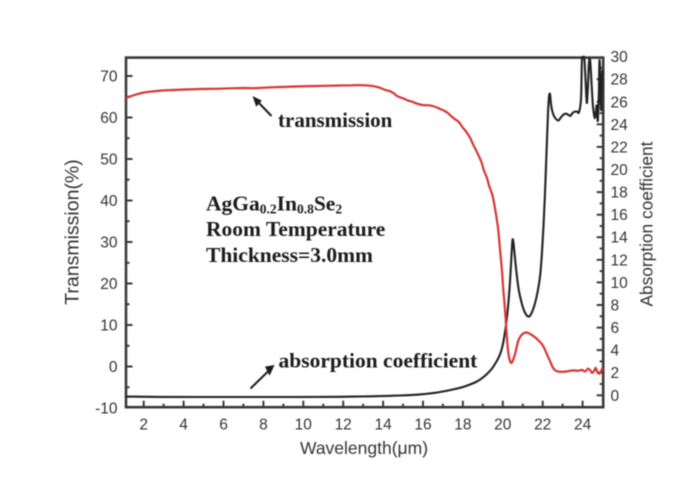 The image size is (700, 495). Describe the element at coordinates (73, 232) in the screenshot. I see `svg-text: Transmission(%)` at that location.